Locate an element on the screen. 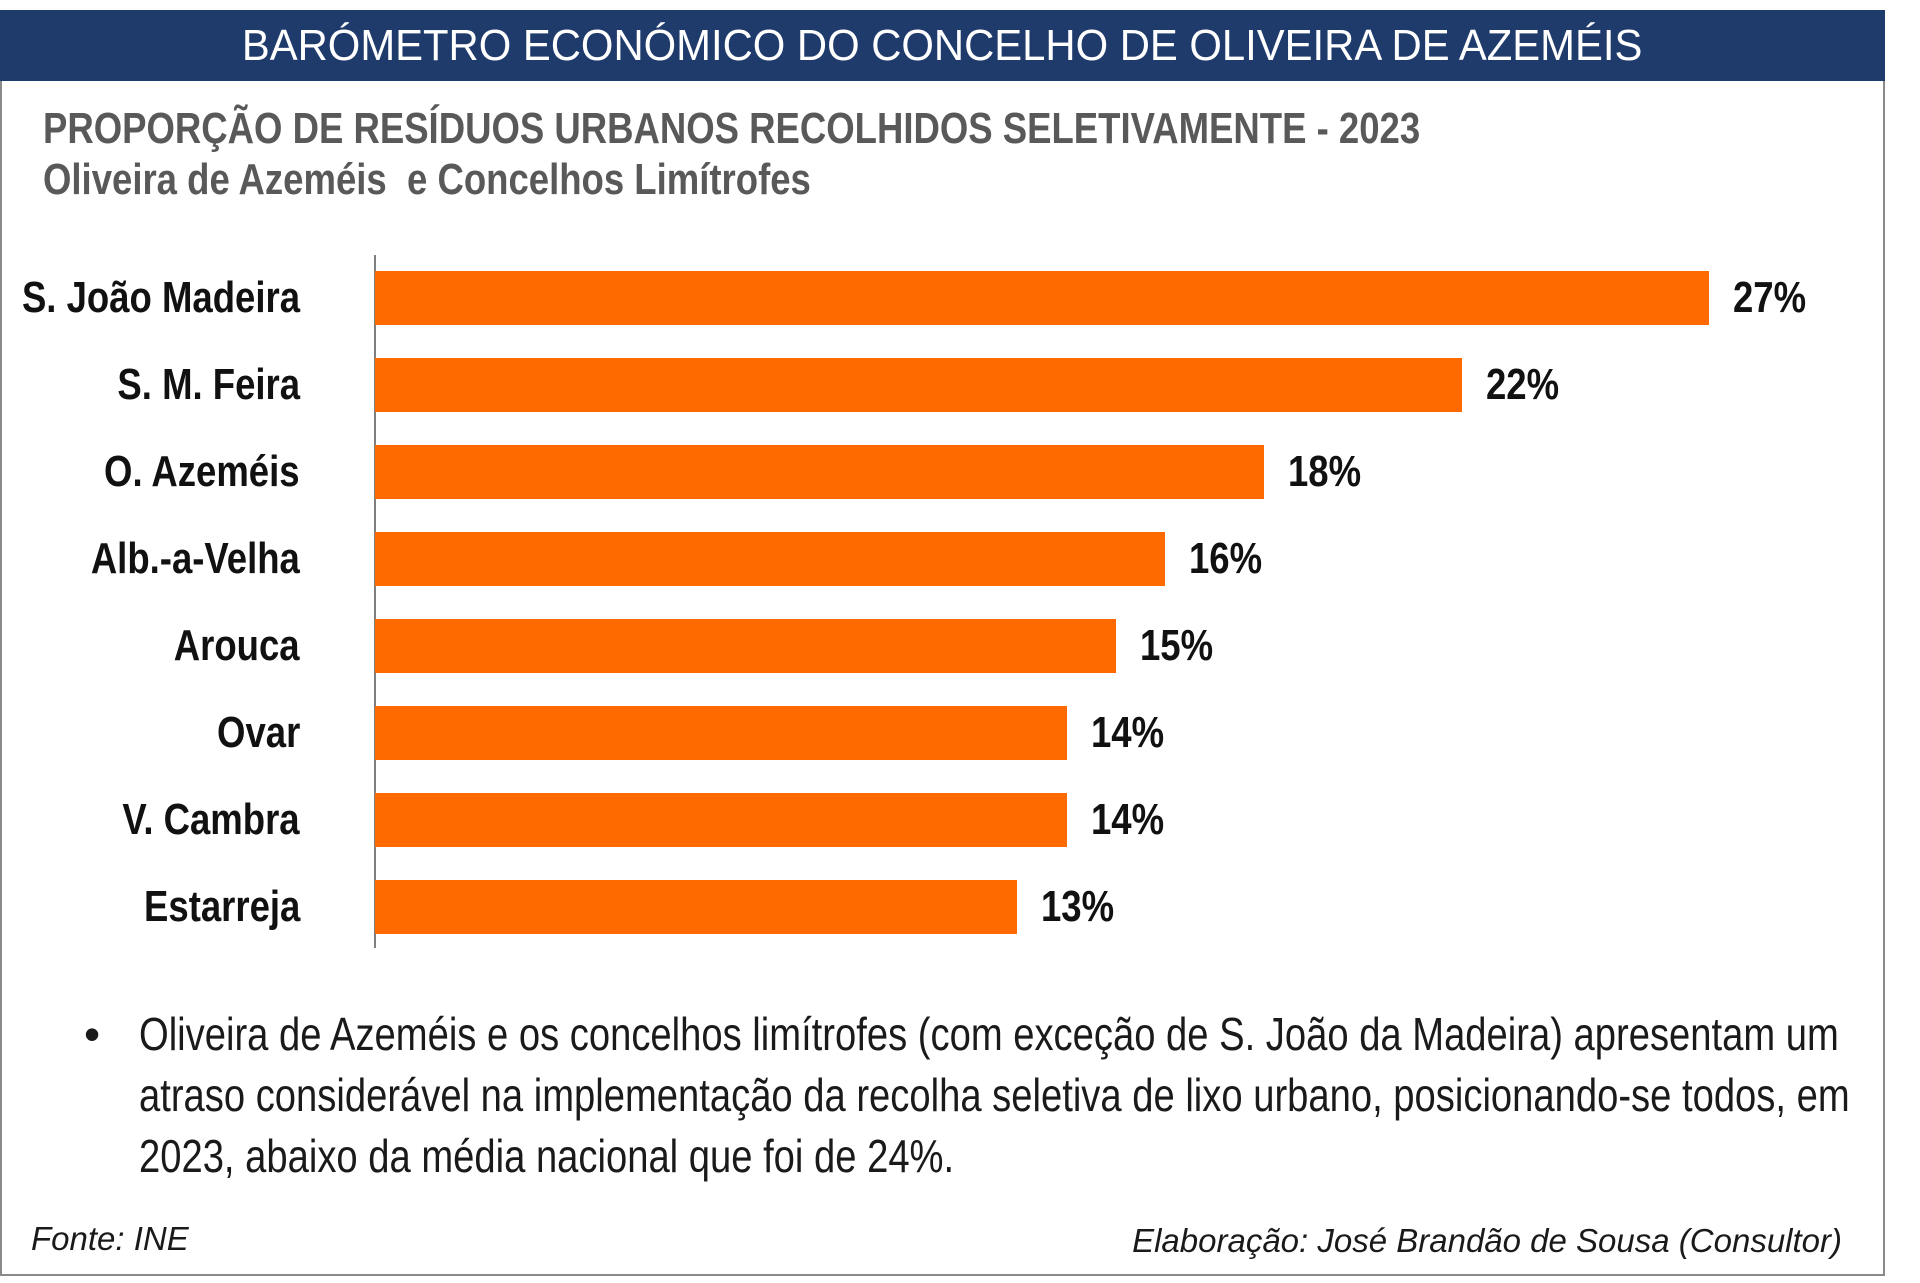 The width and height of the screenshot is (1920, 1283). category-label-7: V. Cambra is located at coordinates (211, 819).